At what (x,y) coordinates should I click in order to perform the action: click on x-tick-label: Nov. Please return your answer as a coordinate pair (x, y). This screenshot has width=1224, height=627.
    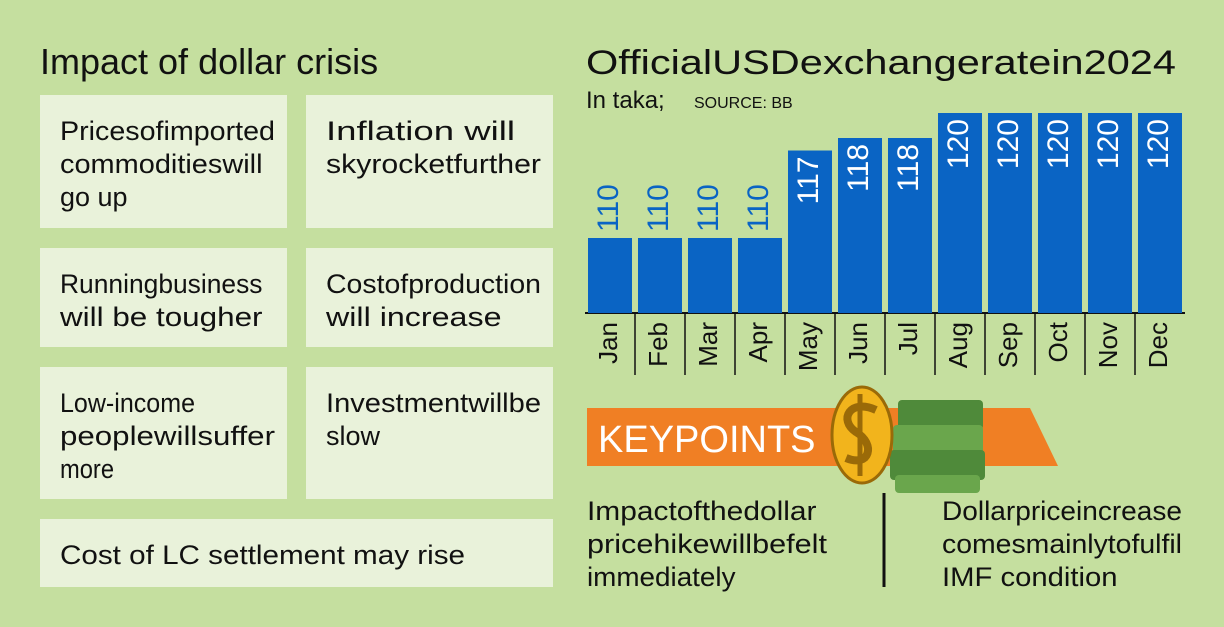
    Looking at the image, I should click on (1108, 345).